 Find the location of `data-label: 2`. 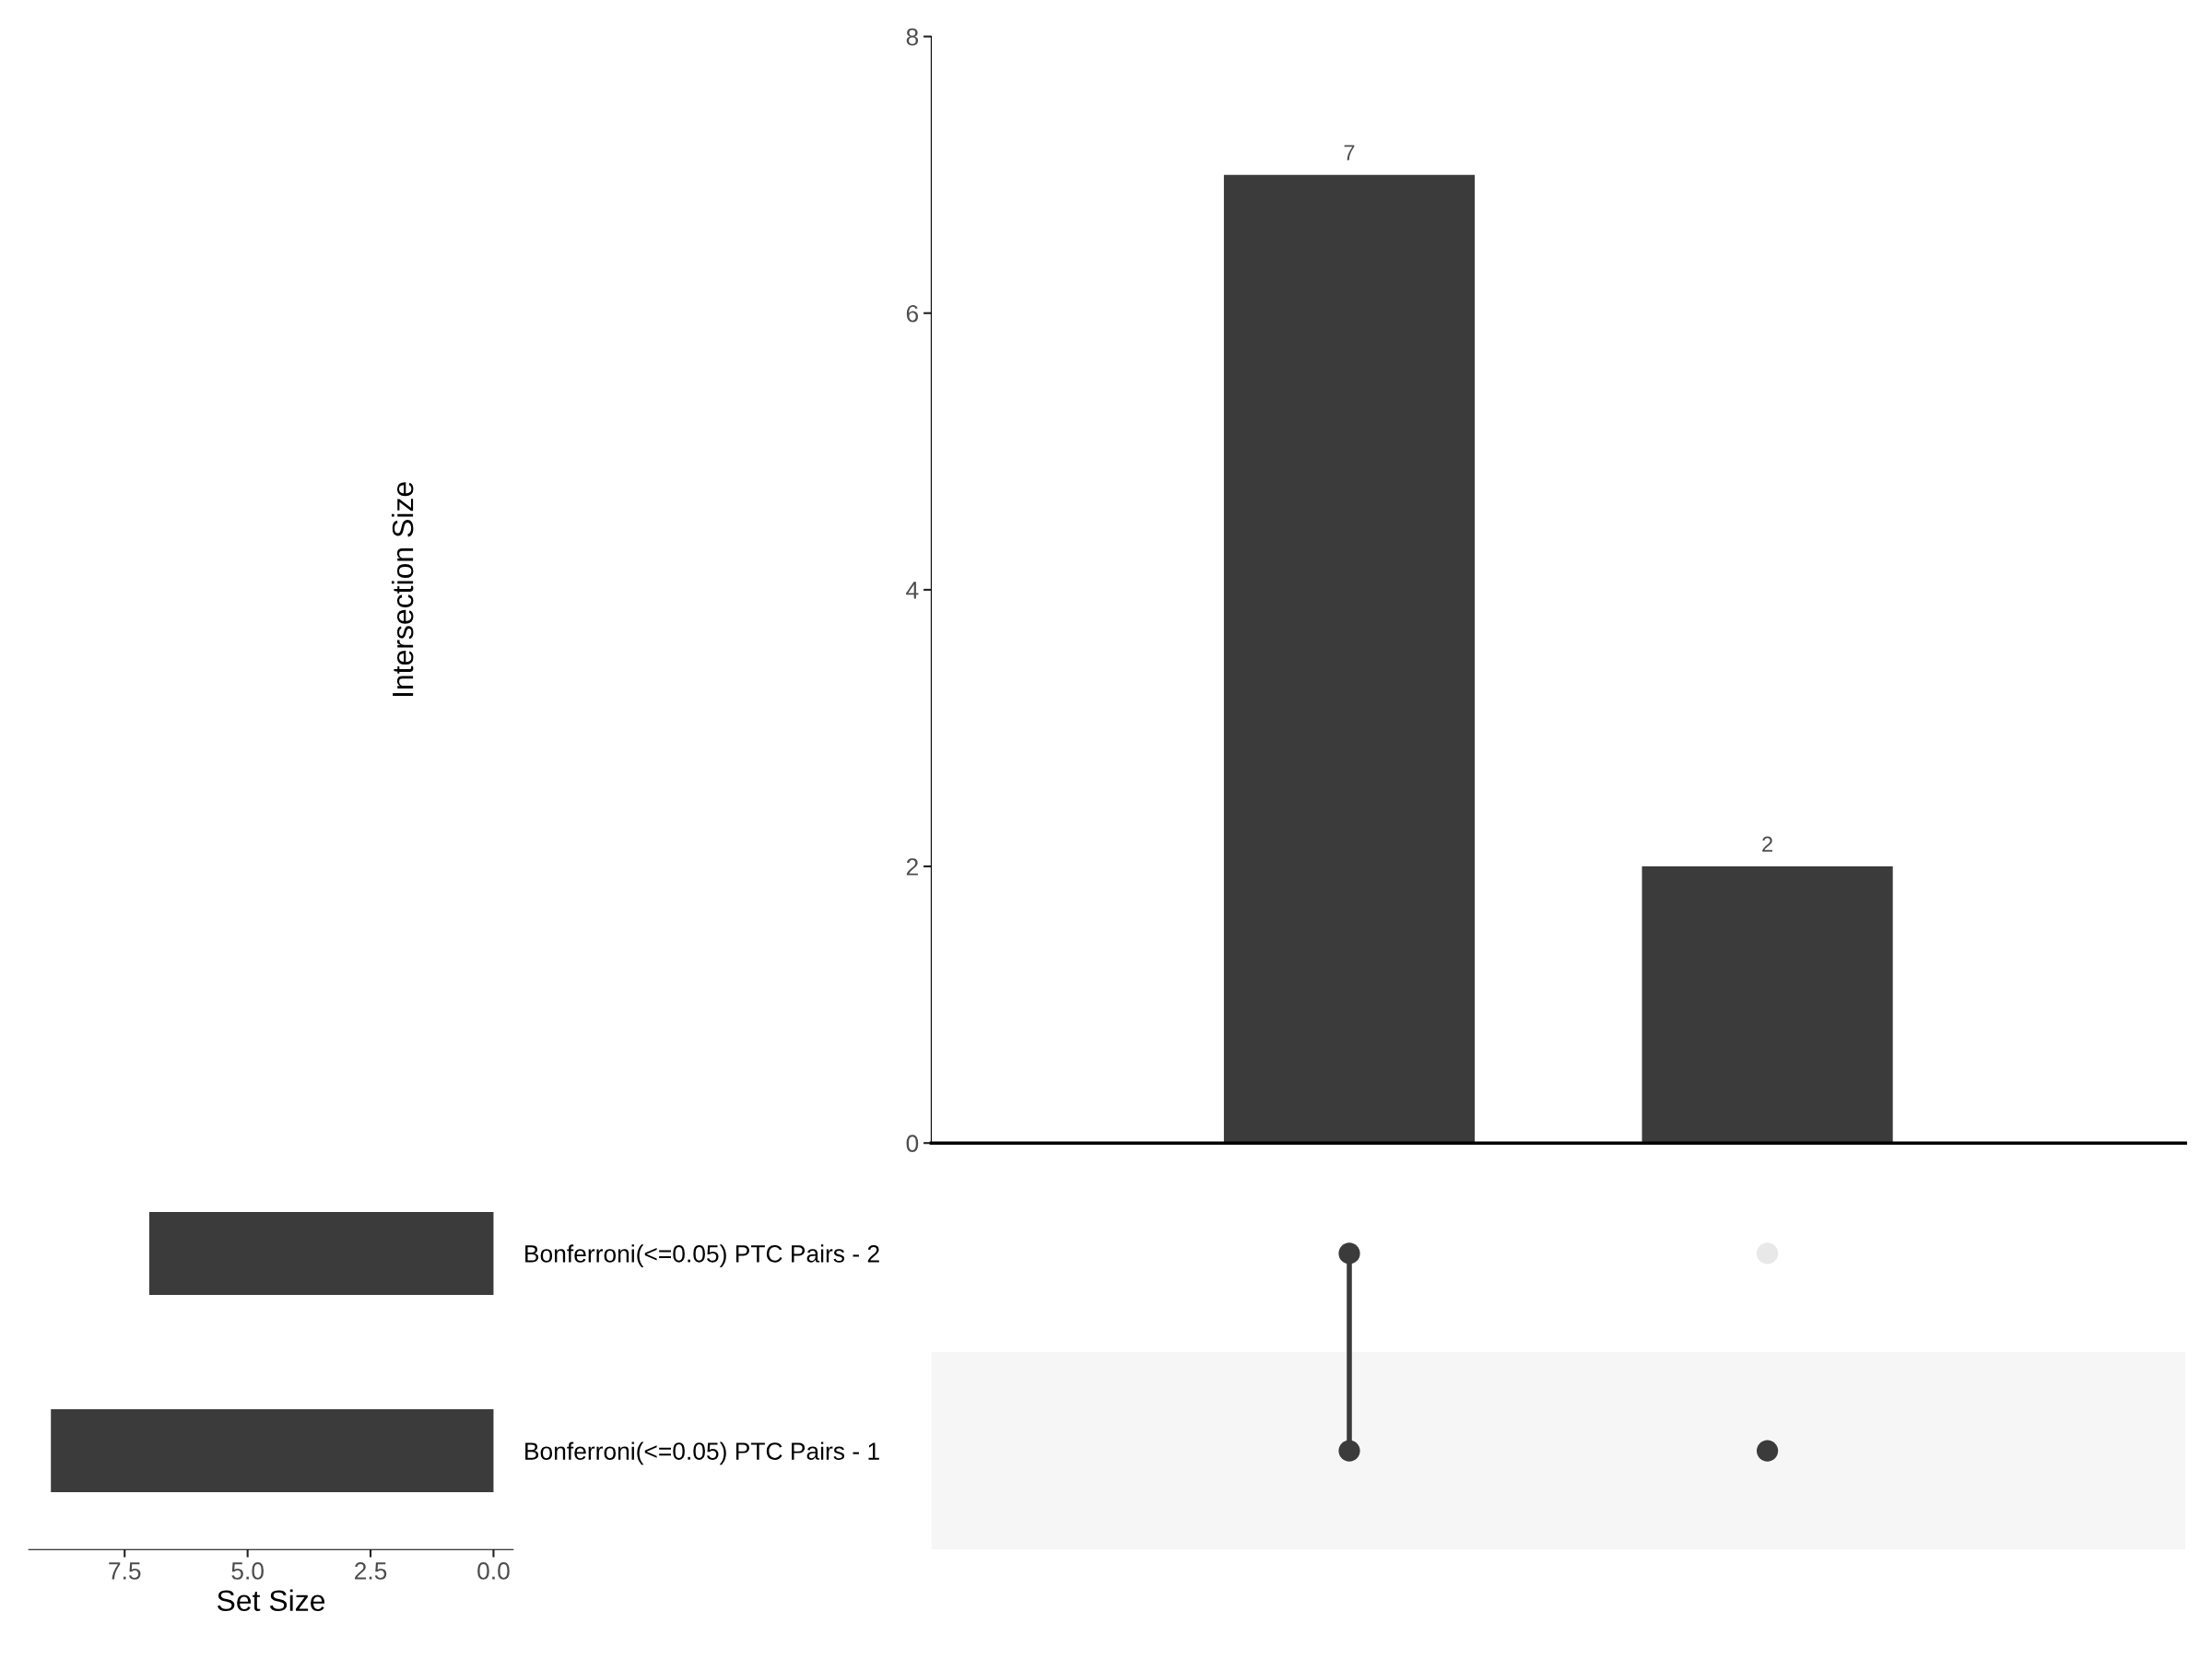

data-label: 2 is located at coordinates (1767, 844).